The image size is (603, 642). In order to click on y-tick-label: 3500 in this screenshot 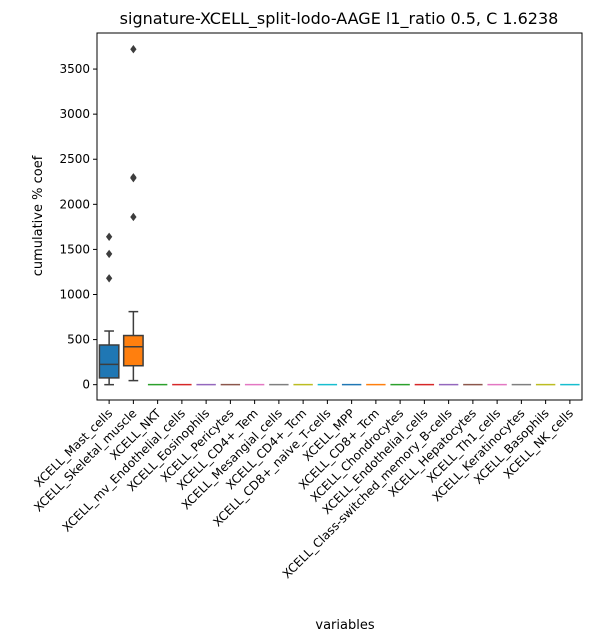, I will do `click(74, 69)`.